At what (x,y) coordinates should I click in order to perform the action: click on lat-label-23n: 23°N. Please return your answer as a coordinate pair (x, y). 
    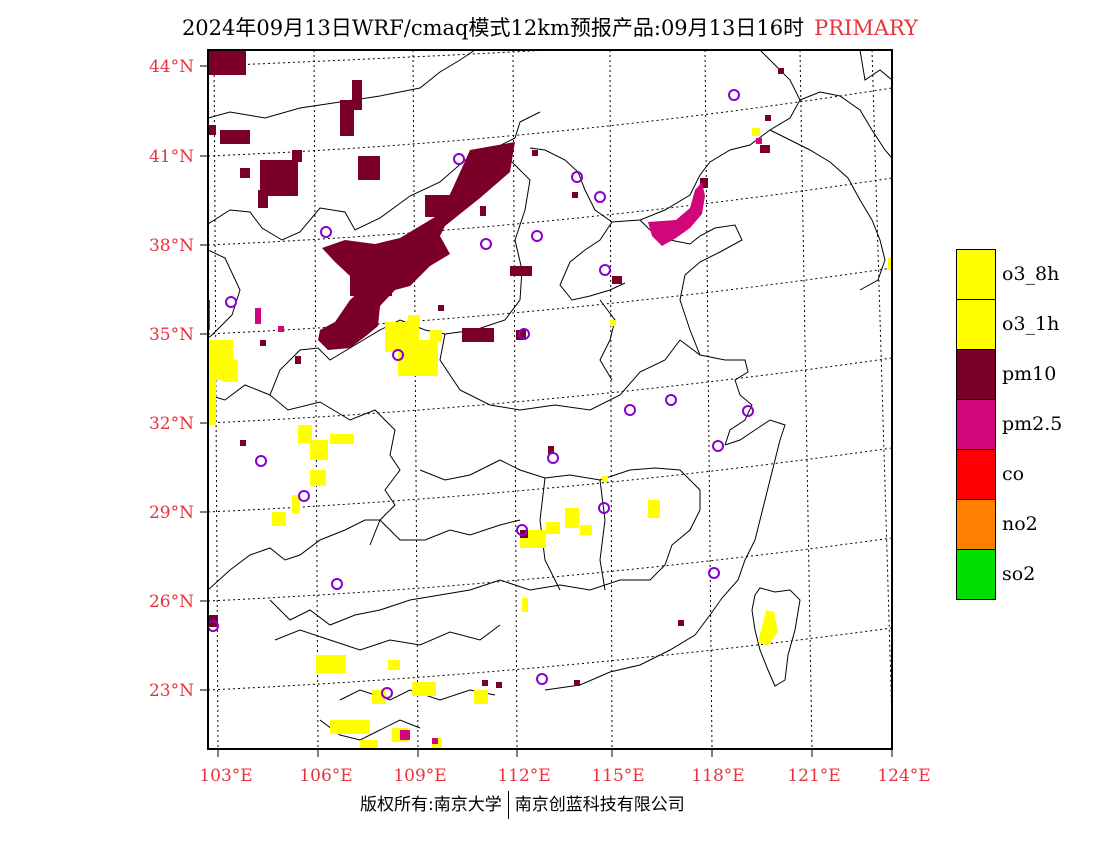
    Looking at the image, I should click on (171, 691).